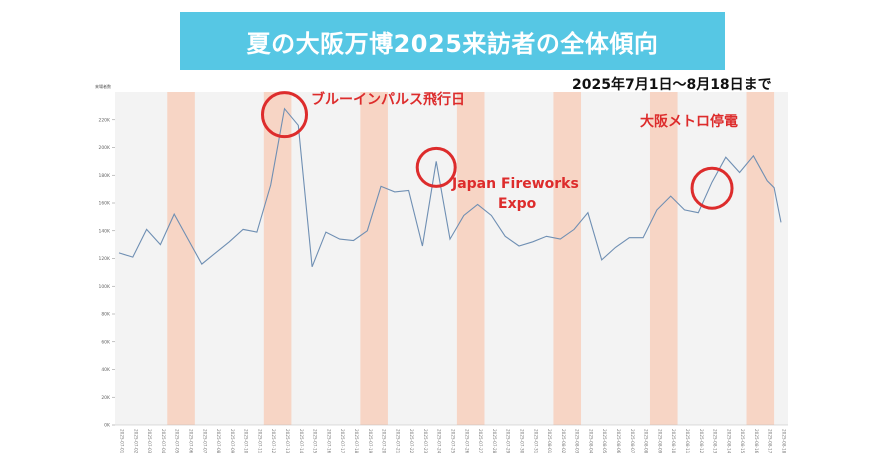  I want to click on x-tick-label: 2025-07-20, so click(384, 441).